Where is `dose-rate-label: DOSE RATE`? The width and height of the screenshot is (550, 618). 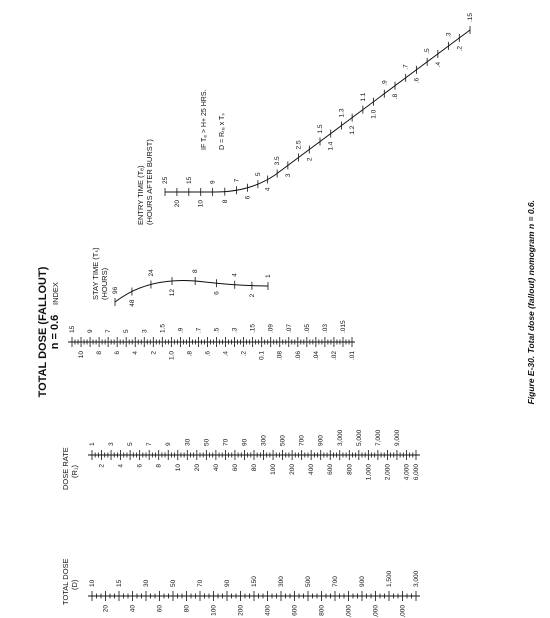 dose-rate-label: DOSE RATE is located at coordinates (65, 468).